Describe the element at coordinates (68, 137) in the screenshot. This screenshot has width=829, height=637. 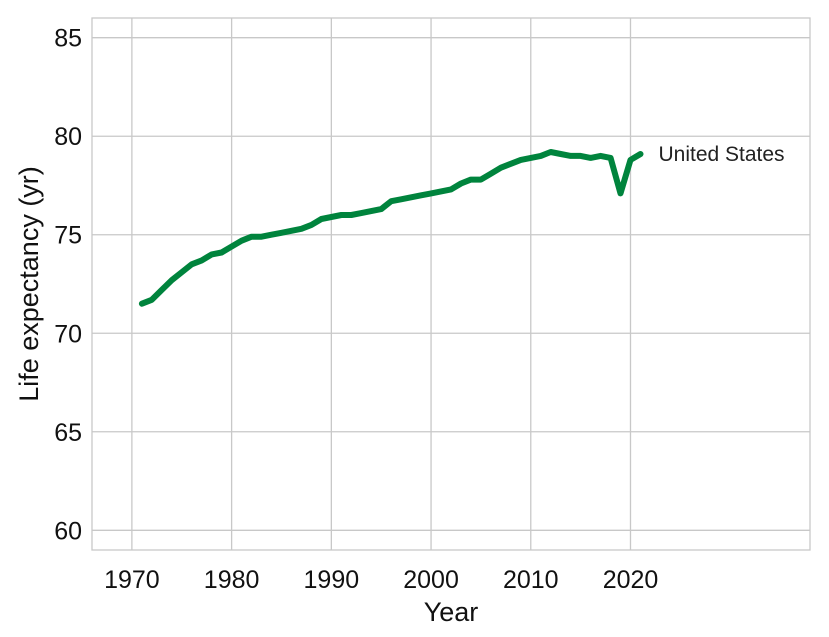
I see `y-tick-label-80: 80` at that location.